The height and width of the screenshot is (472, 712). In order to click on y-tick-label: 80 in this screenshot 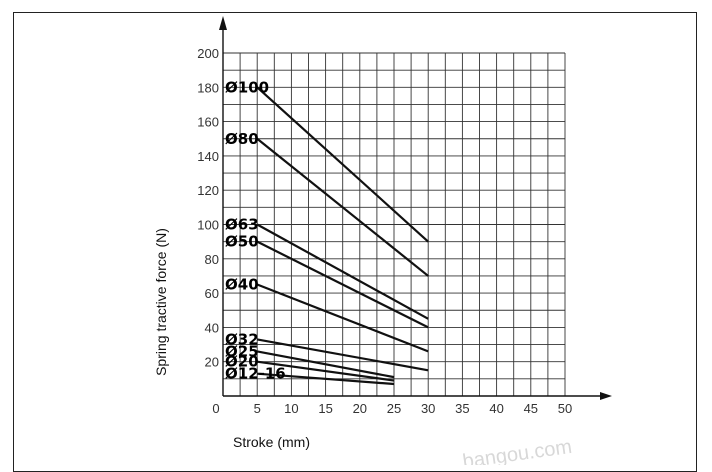, I will do `click(212, 259)`.